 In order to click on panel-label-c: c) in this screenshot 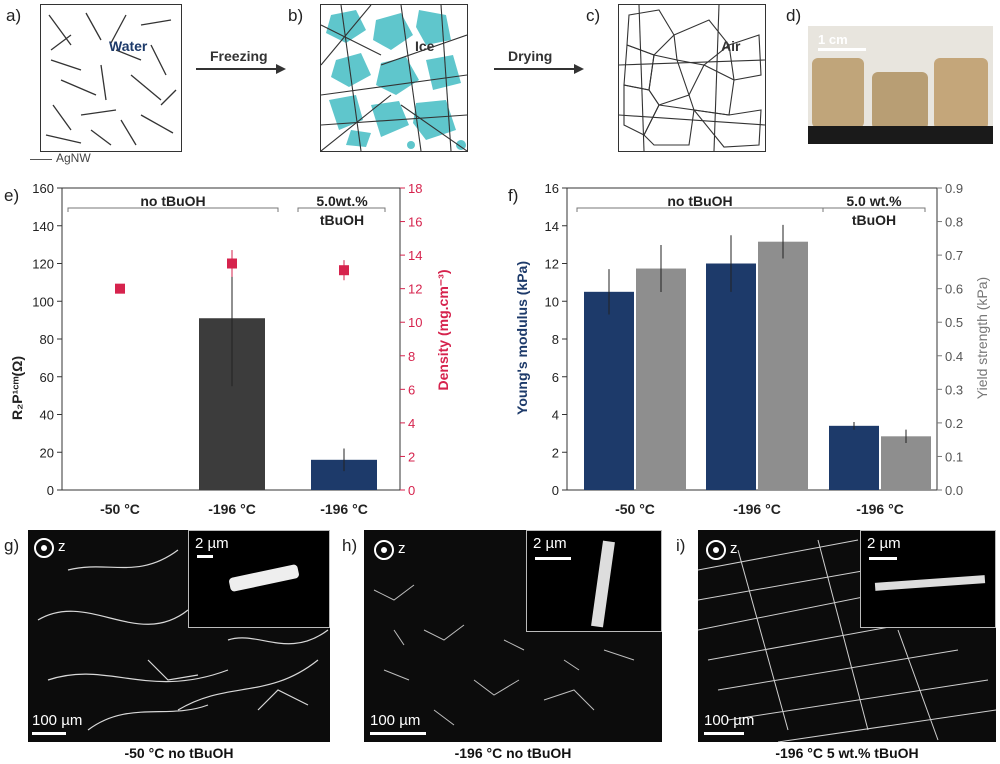, I will do `click(593, 15)`.